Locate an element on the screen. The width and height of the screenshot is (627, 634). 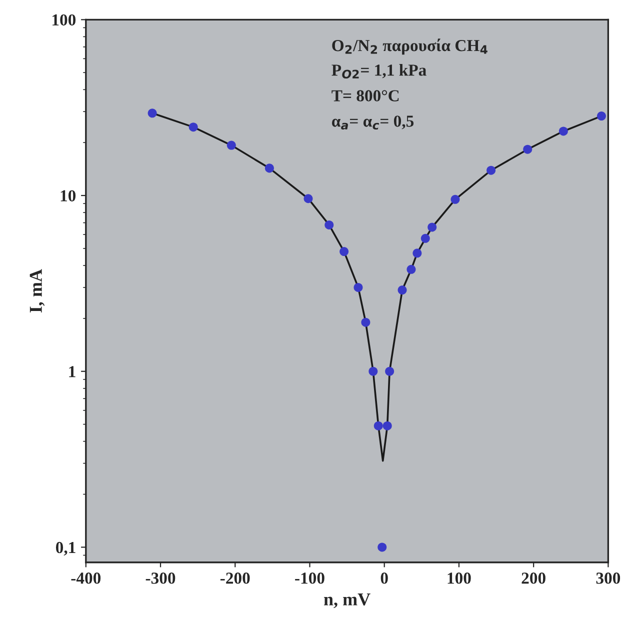
annotation: O$_{2}$/N$_{2}$ παρουσία CH$_{4}$ is located at coordinates (410, 46).